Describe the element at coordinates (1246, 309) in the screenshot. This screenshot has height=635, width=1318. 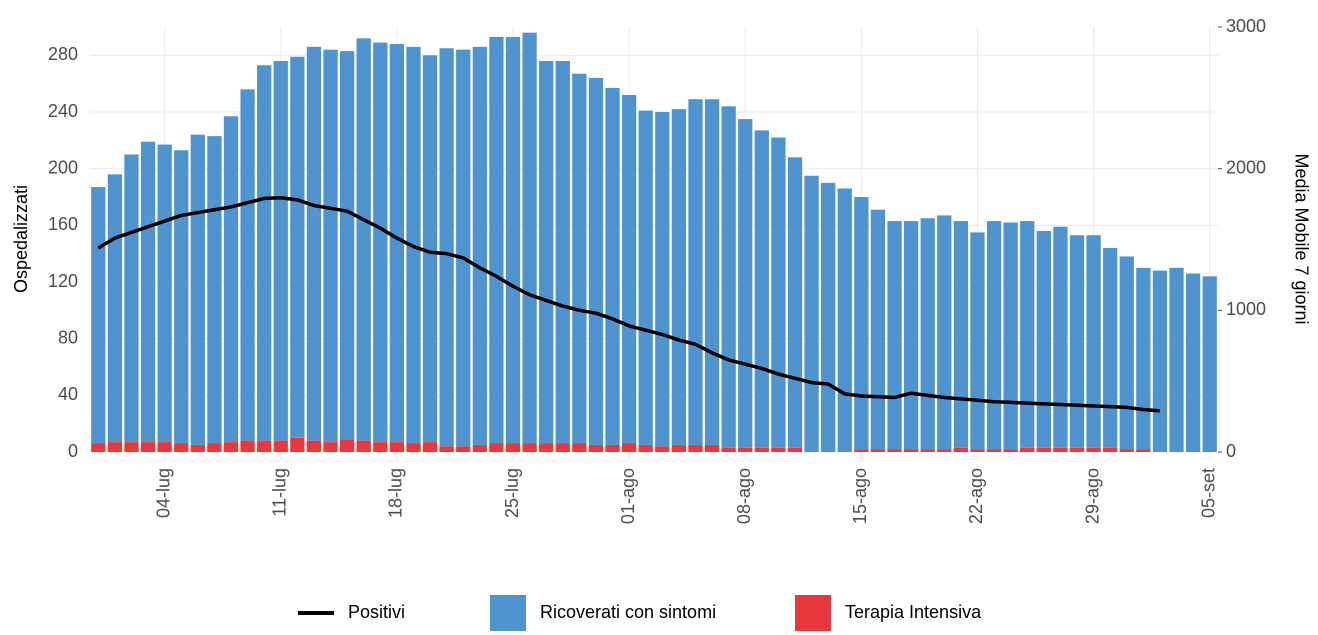
I see `y2-tick-label: 1000` at that location.